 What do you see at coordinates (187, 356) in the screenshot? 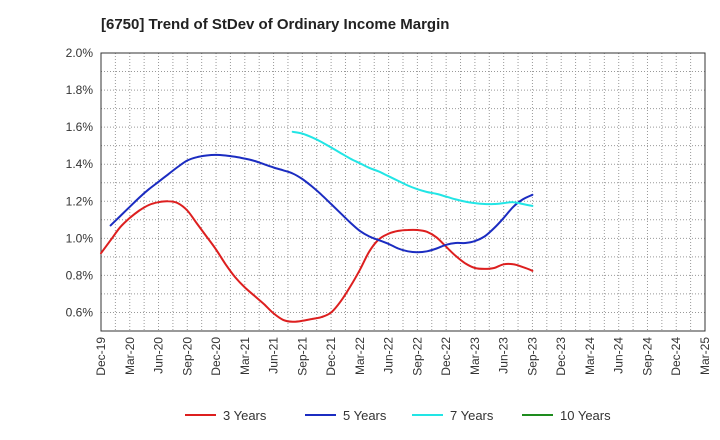
I see `x-tick-label: Sep-20` at bounding box center [187, 356].